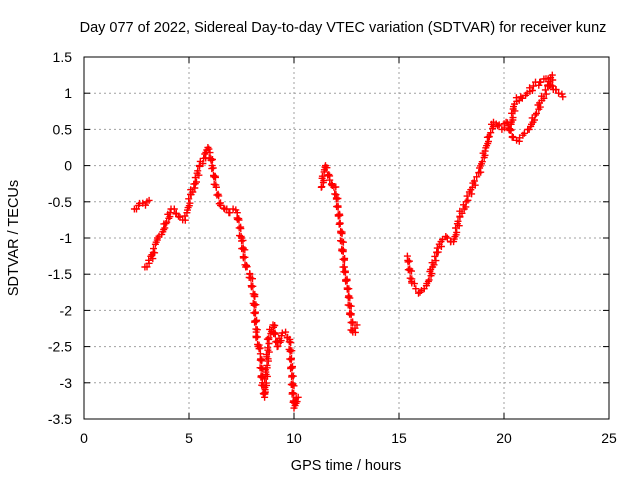  I want to click on series-segment-1a, so click(141, 204).